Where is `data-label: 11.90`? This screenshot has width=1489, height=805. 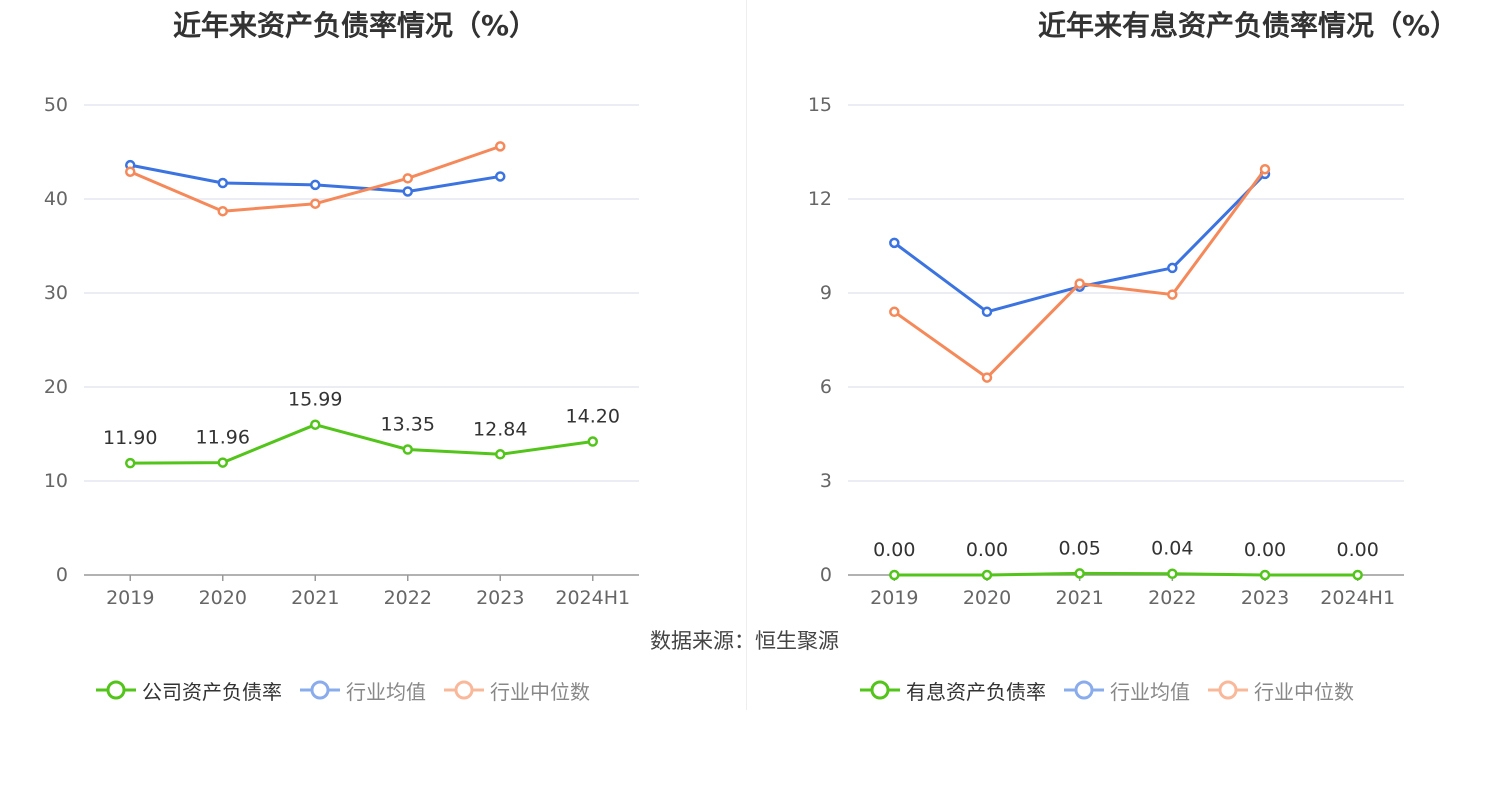 data-label: 11.90 is located at coordinates (130, 438).